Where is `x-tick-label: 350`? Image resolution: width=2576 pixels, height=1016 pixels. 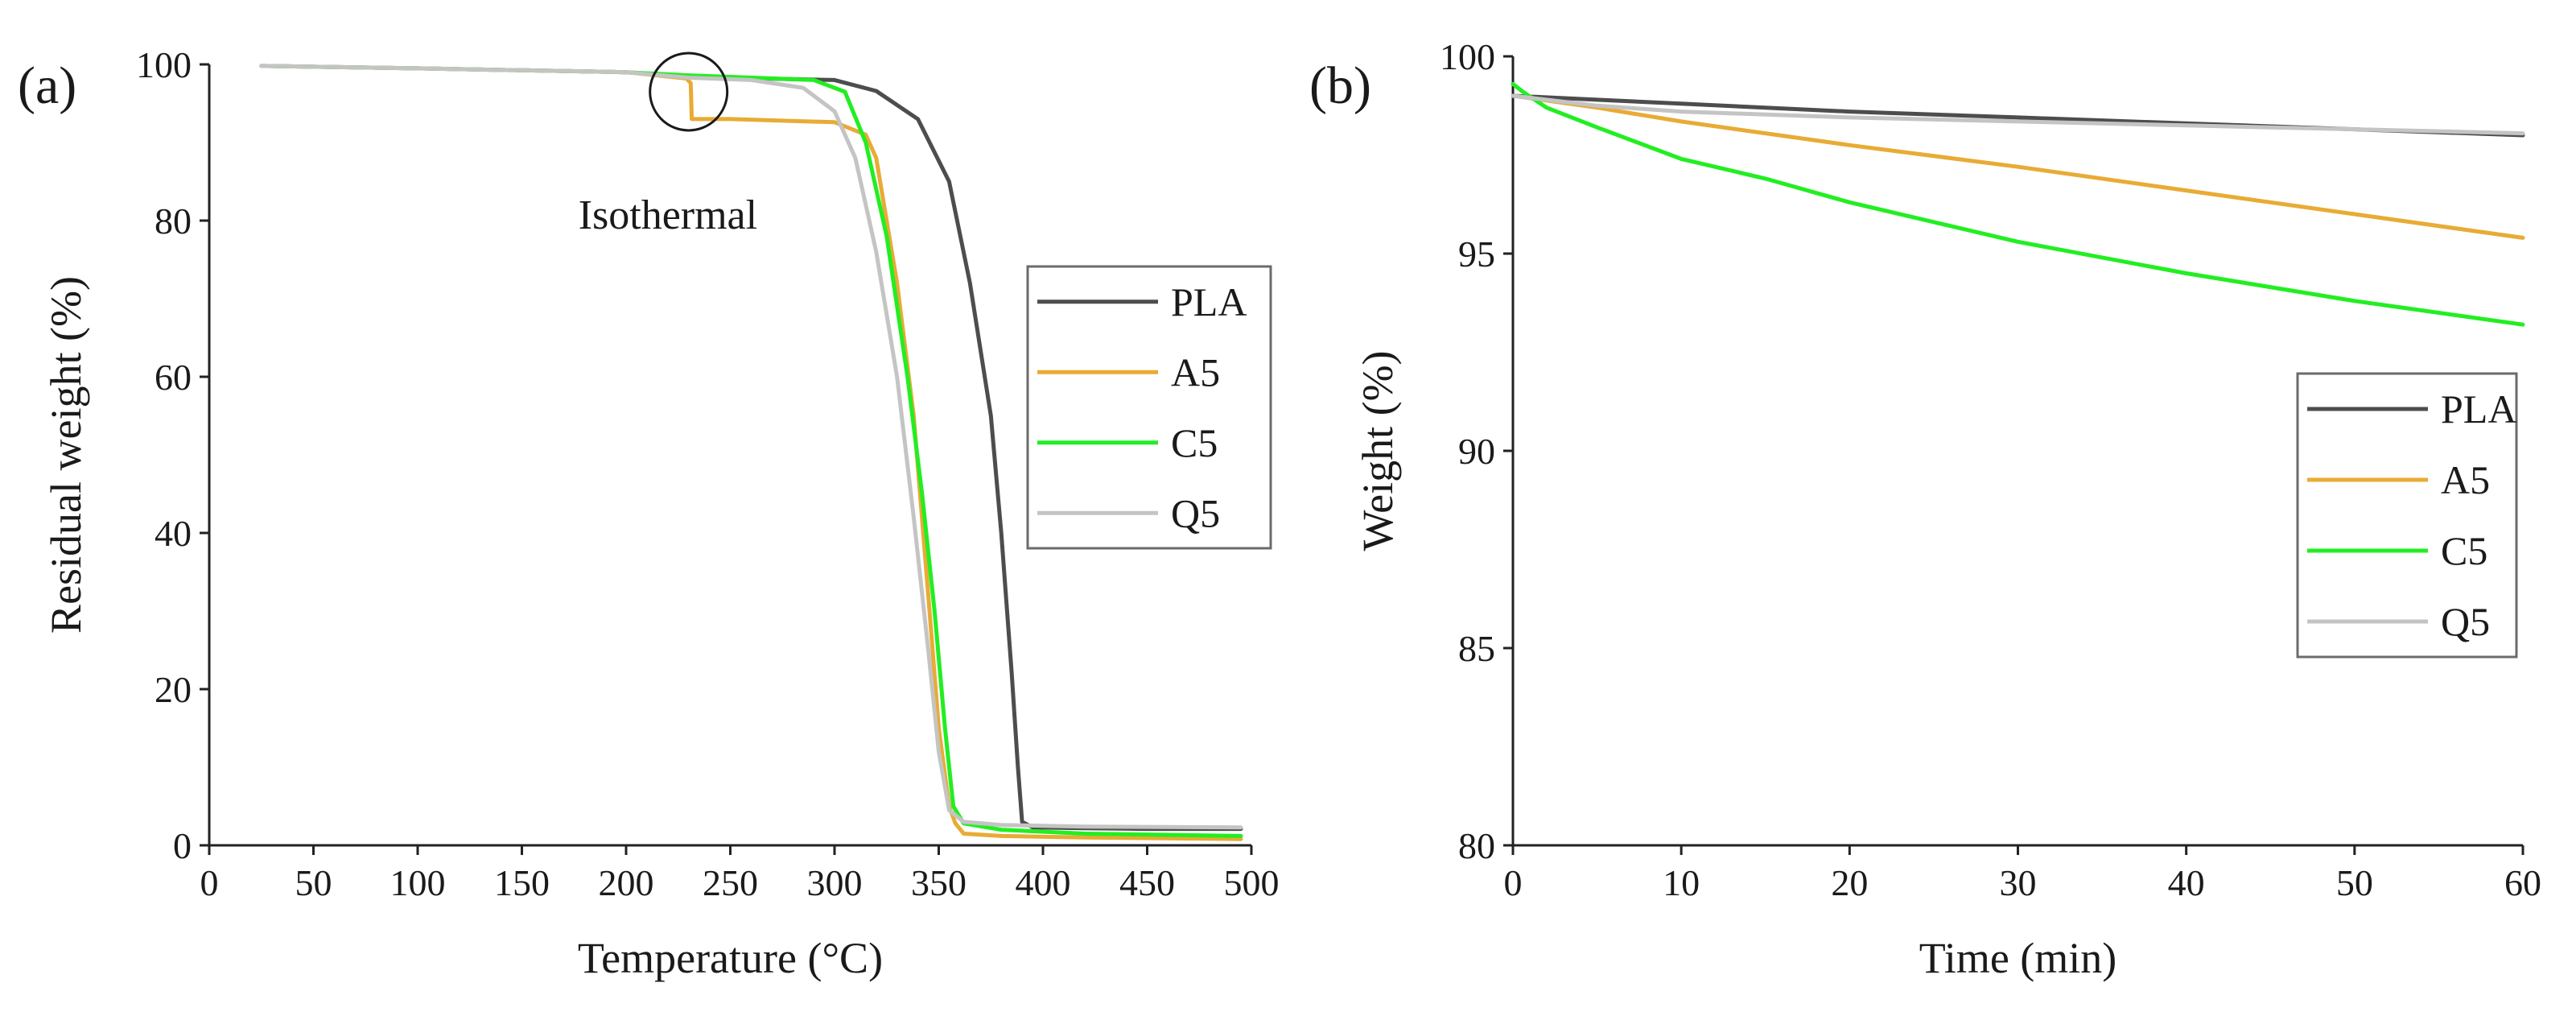 x-tick-label: 350 is located at coordinates (939, 883).